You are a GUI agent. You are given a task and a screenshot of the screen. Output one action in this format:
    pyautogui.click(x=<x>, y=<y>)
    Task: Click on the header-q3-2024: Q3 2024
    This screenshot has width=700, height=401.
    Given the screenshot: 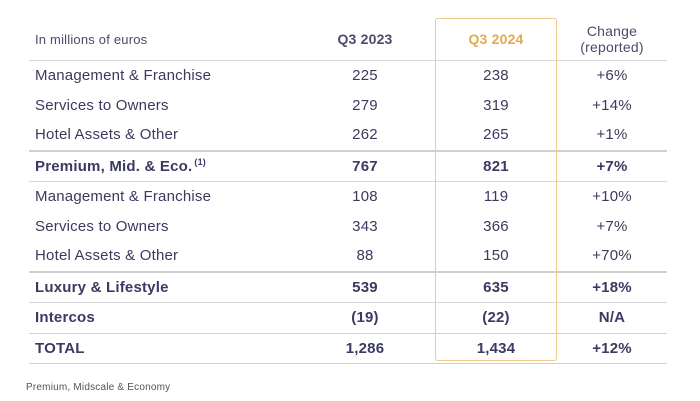 What is the action you would take?
    pyautogui.click(x=496, y=39)
    